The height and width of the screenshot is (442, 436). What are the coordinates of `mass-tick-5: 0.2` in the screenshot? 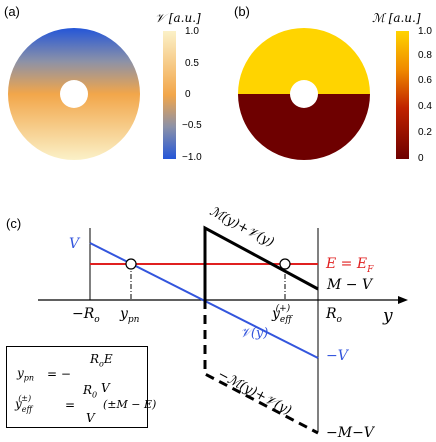 It's located at (425, 132).